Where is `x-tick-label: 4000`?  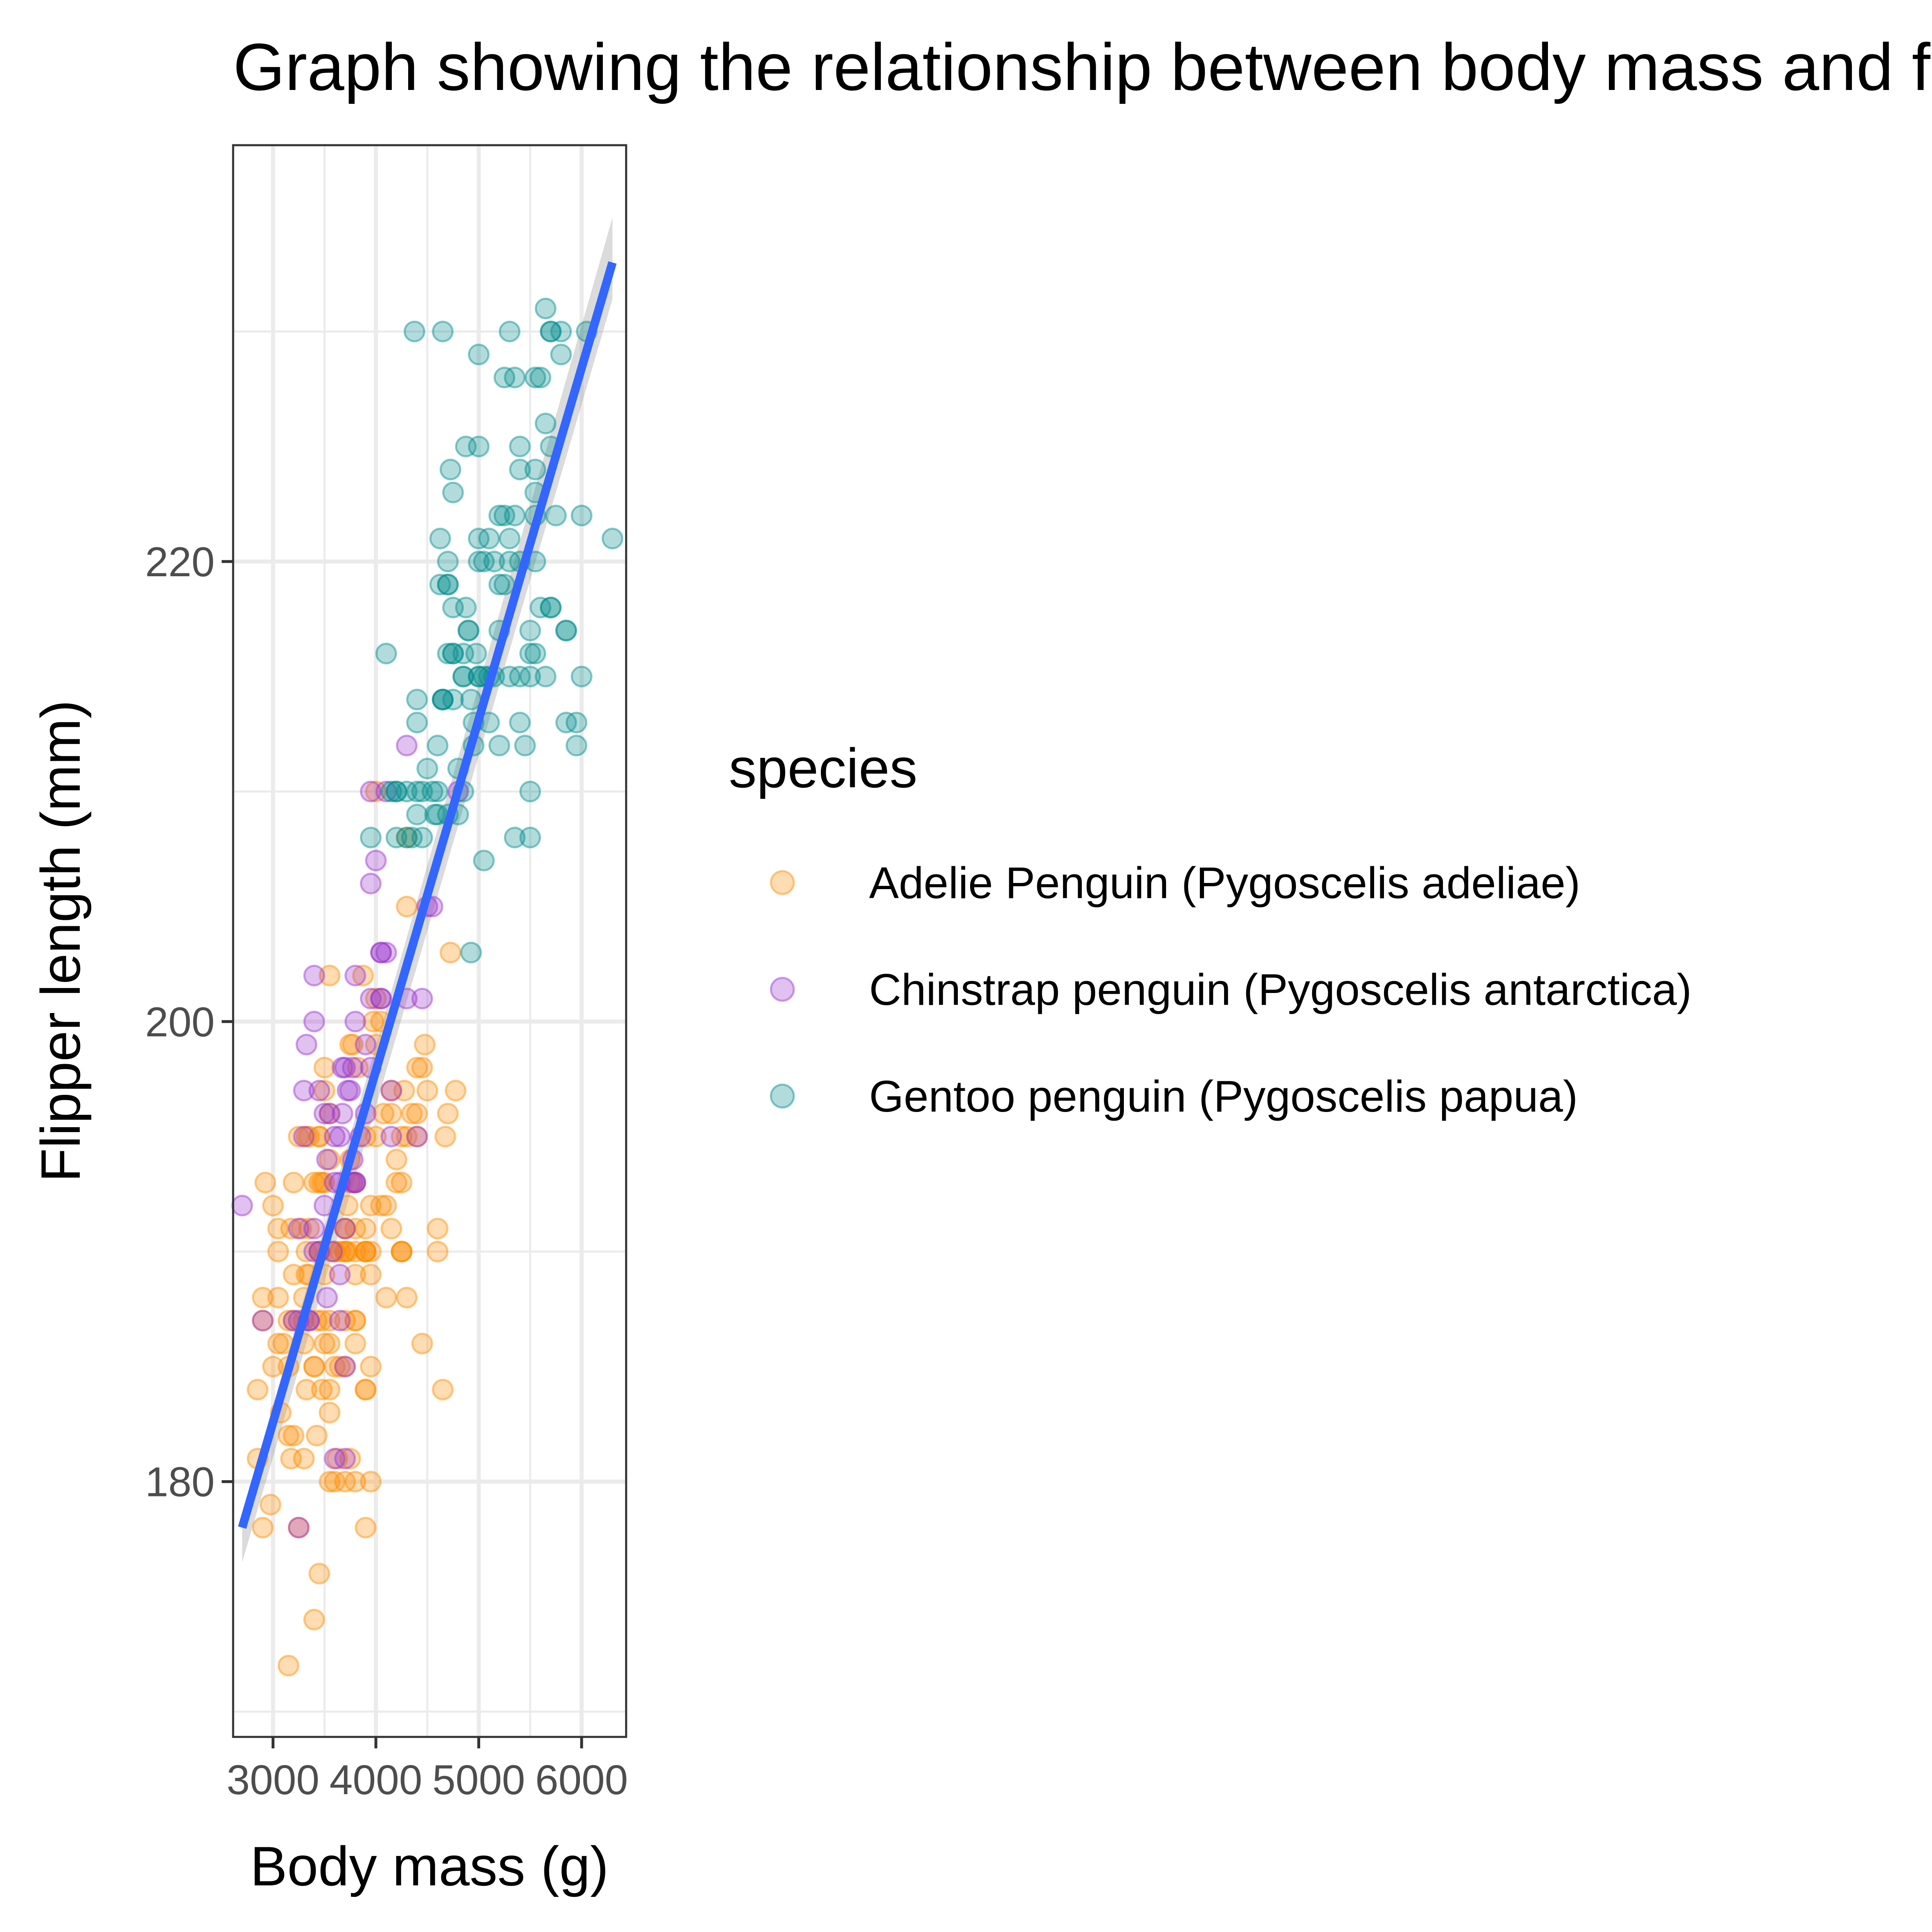 x-tick-label: 4000 is located at coordinates (376, 1780).